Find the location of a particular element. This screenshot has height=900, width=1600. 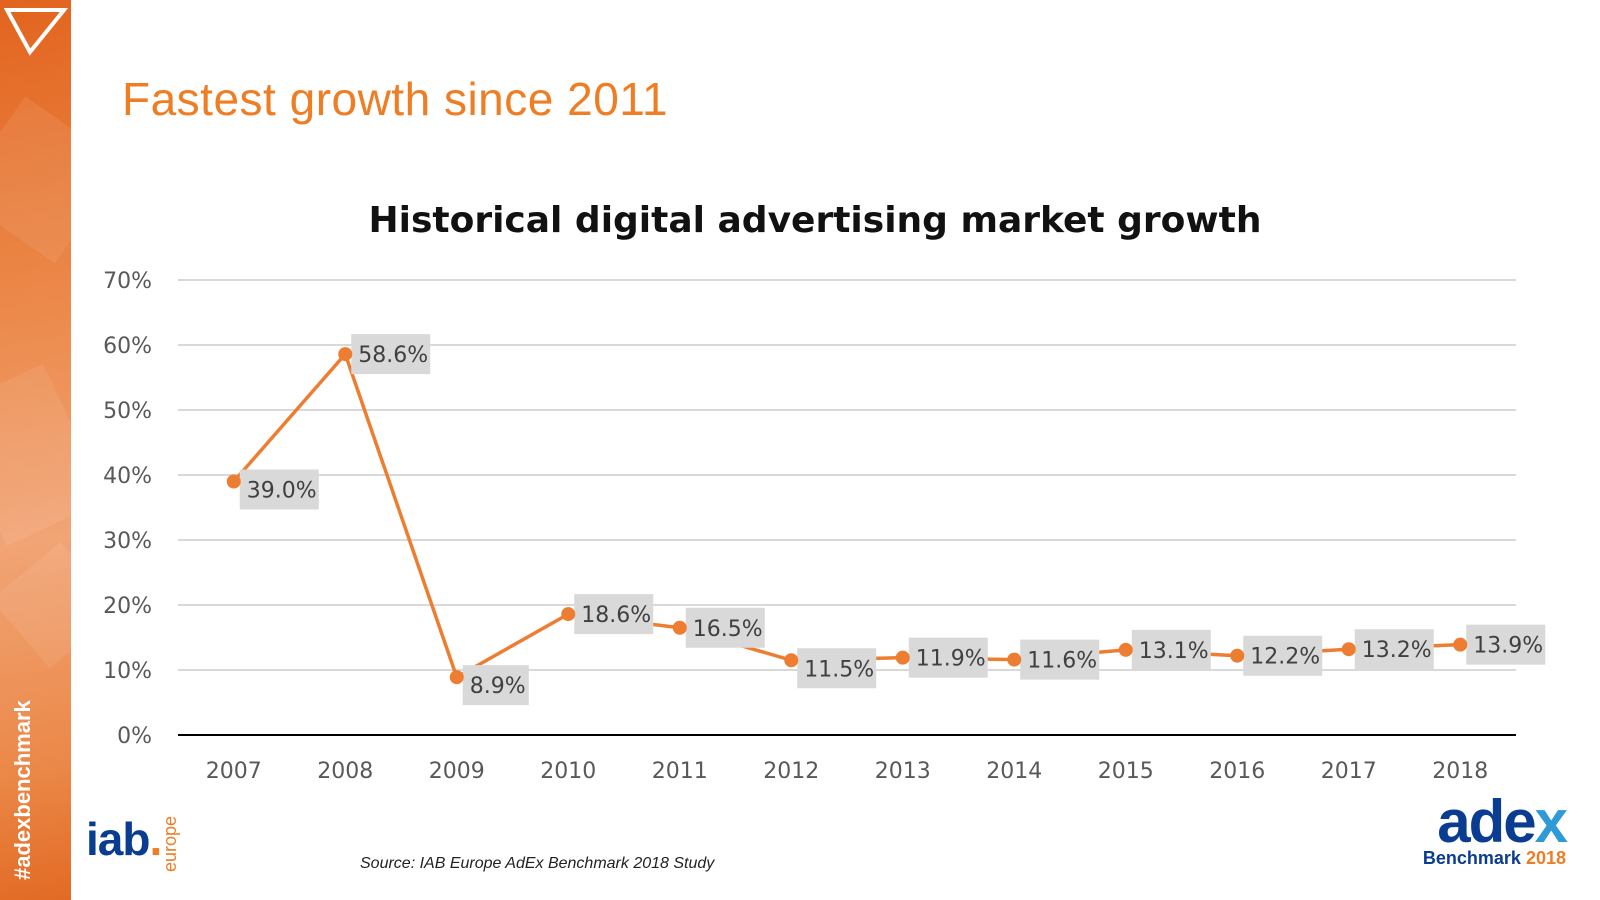

data-label: 12.2% is located at coordinates (1285, 657).